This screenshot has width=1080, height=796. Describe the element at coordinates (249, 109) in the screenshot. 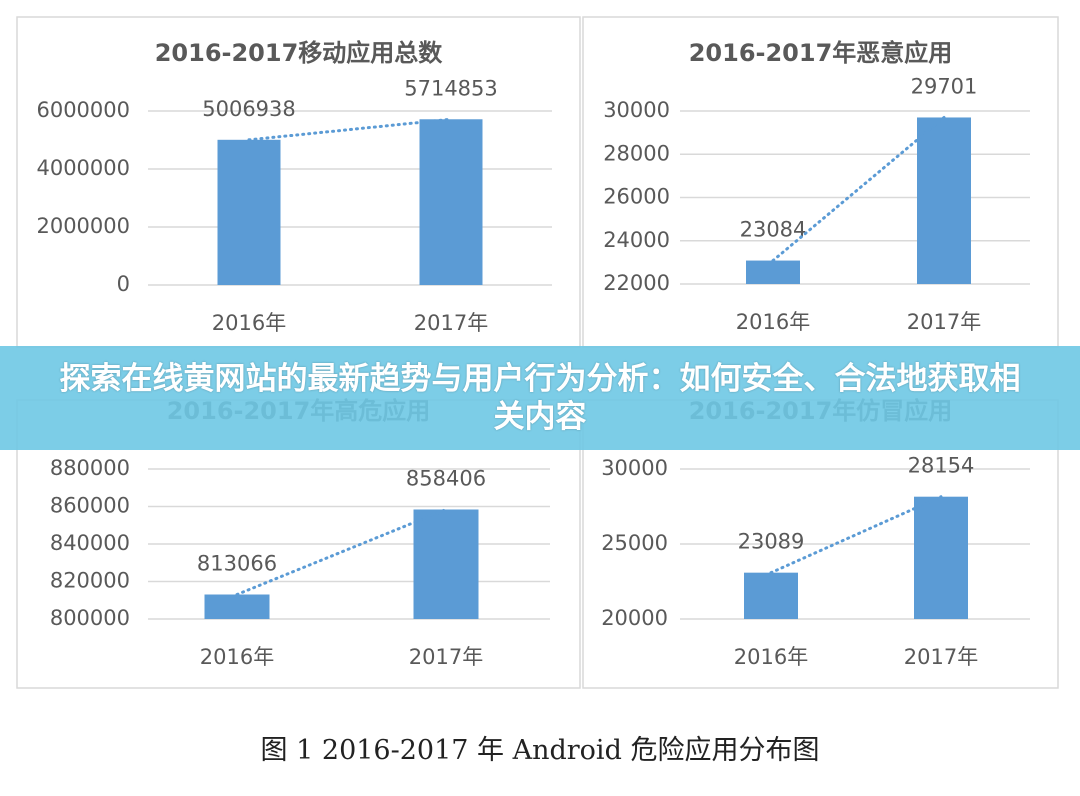

I see `data-label: 5006938` at that location.